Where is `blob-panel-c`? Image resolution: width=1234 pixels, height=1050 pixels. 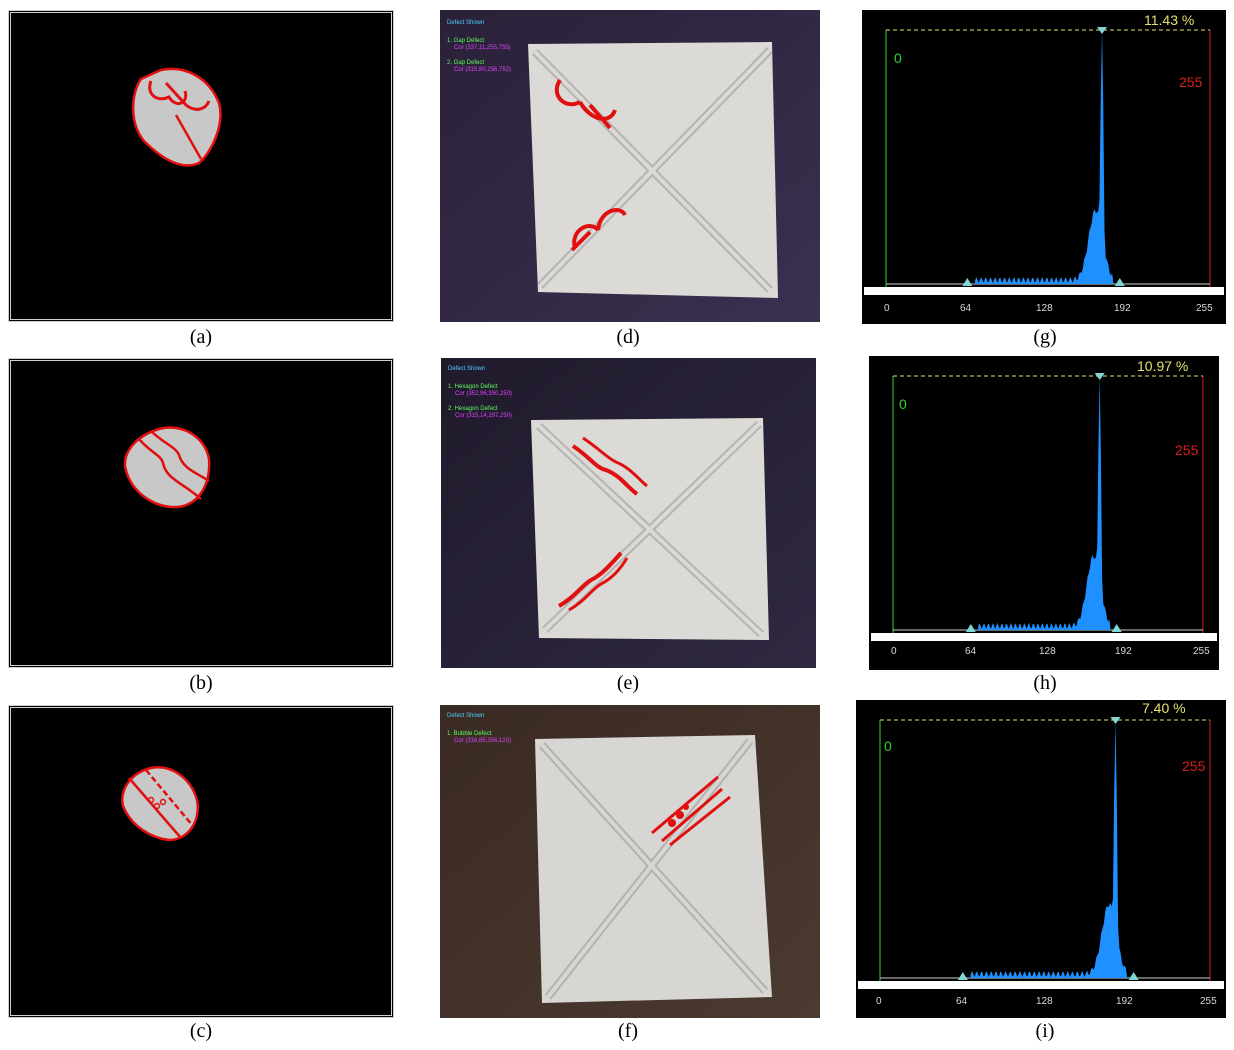
blob-panel-c is located at coordinates (201, 861).